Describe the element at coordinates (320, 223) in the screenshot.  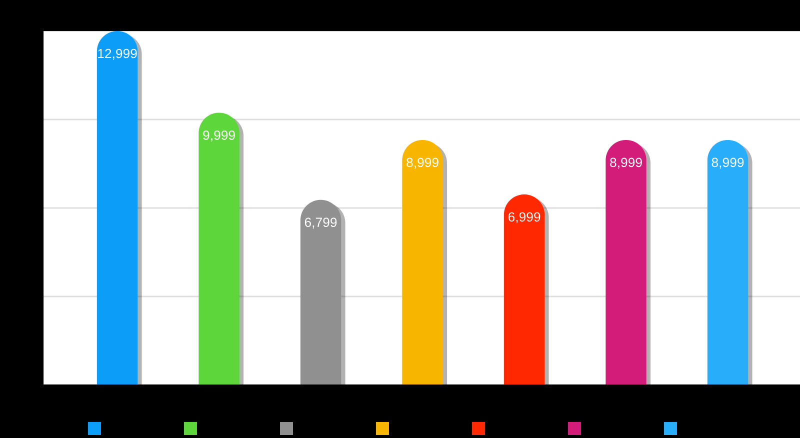
I see `data-label: 6,799` at that location.